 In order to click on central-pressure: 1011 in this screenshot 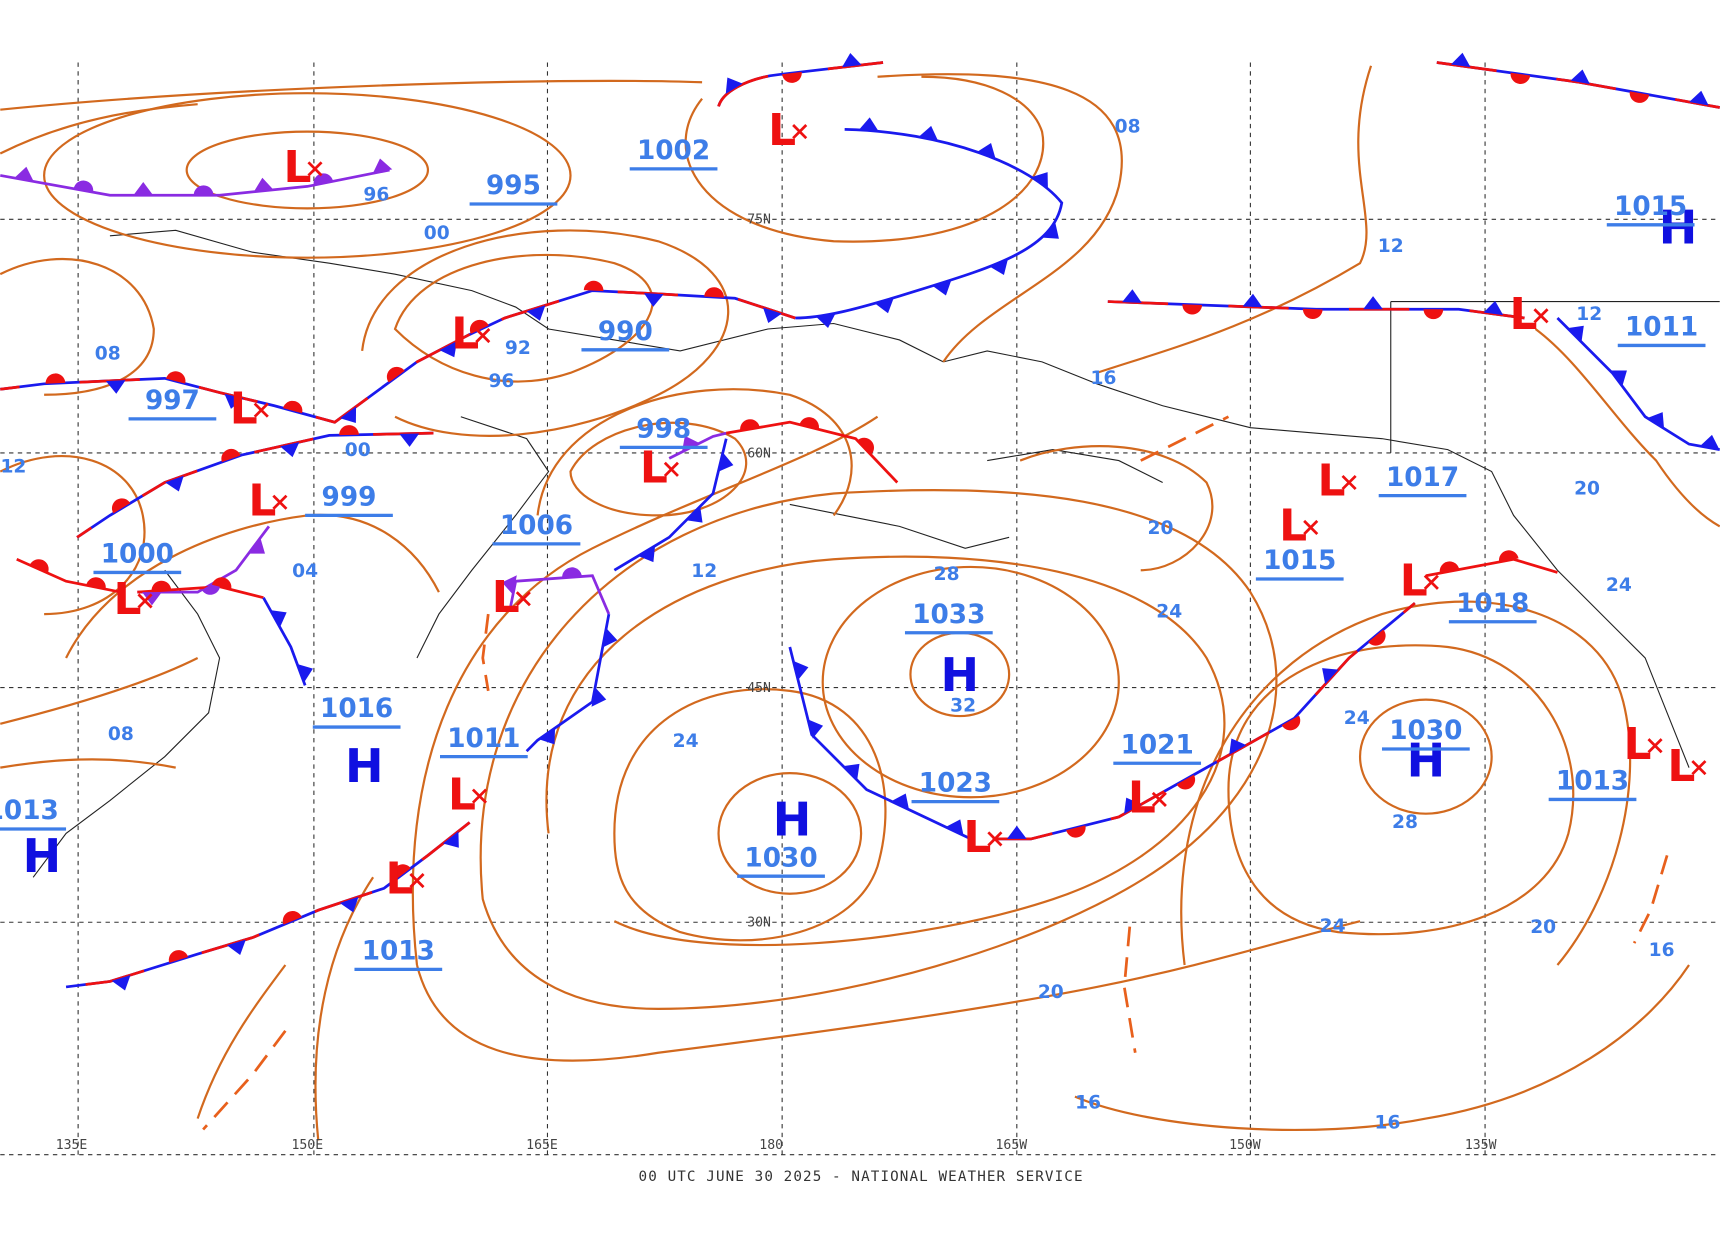, I will do `click(1661, 328)`.